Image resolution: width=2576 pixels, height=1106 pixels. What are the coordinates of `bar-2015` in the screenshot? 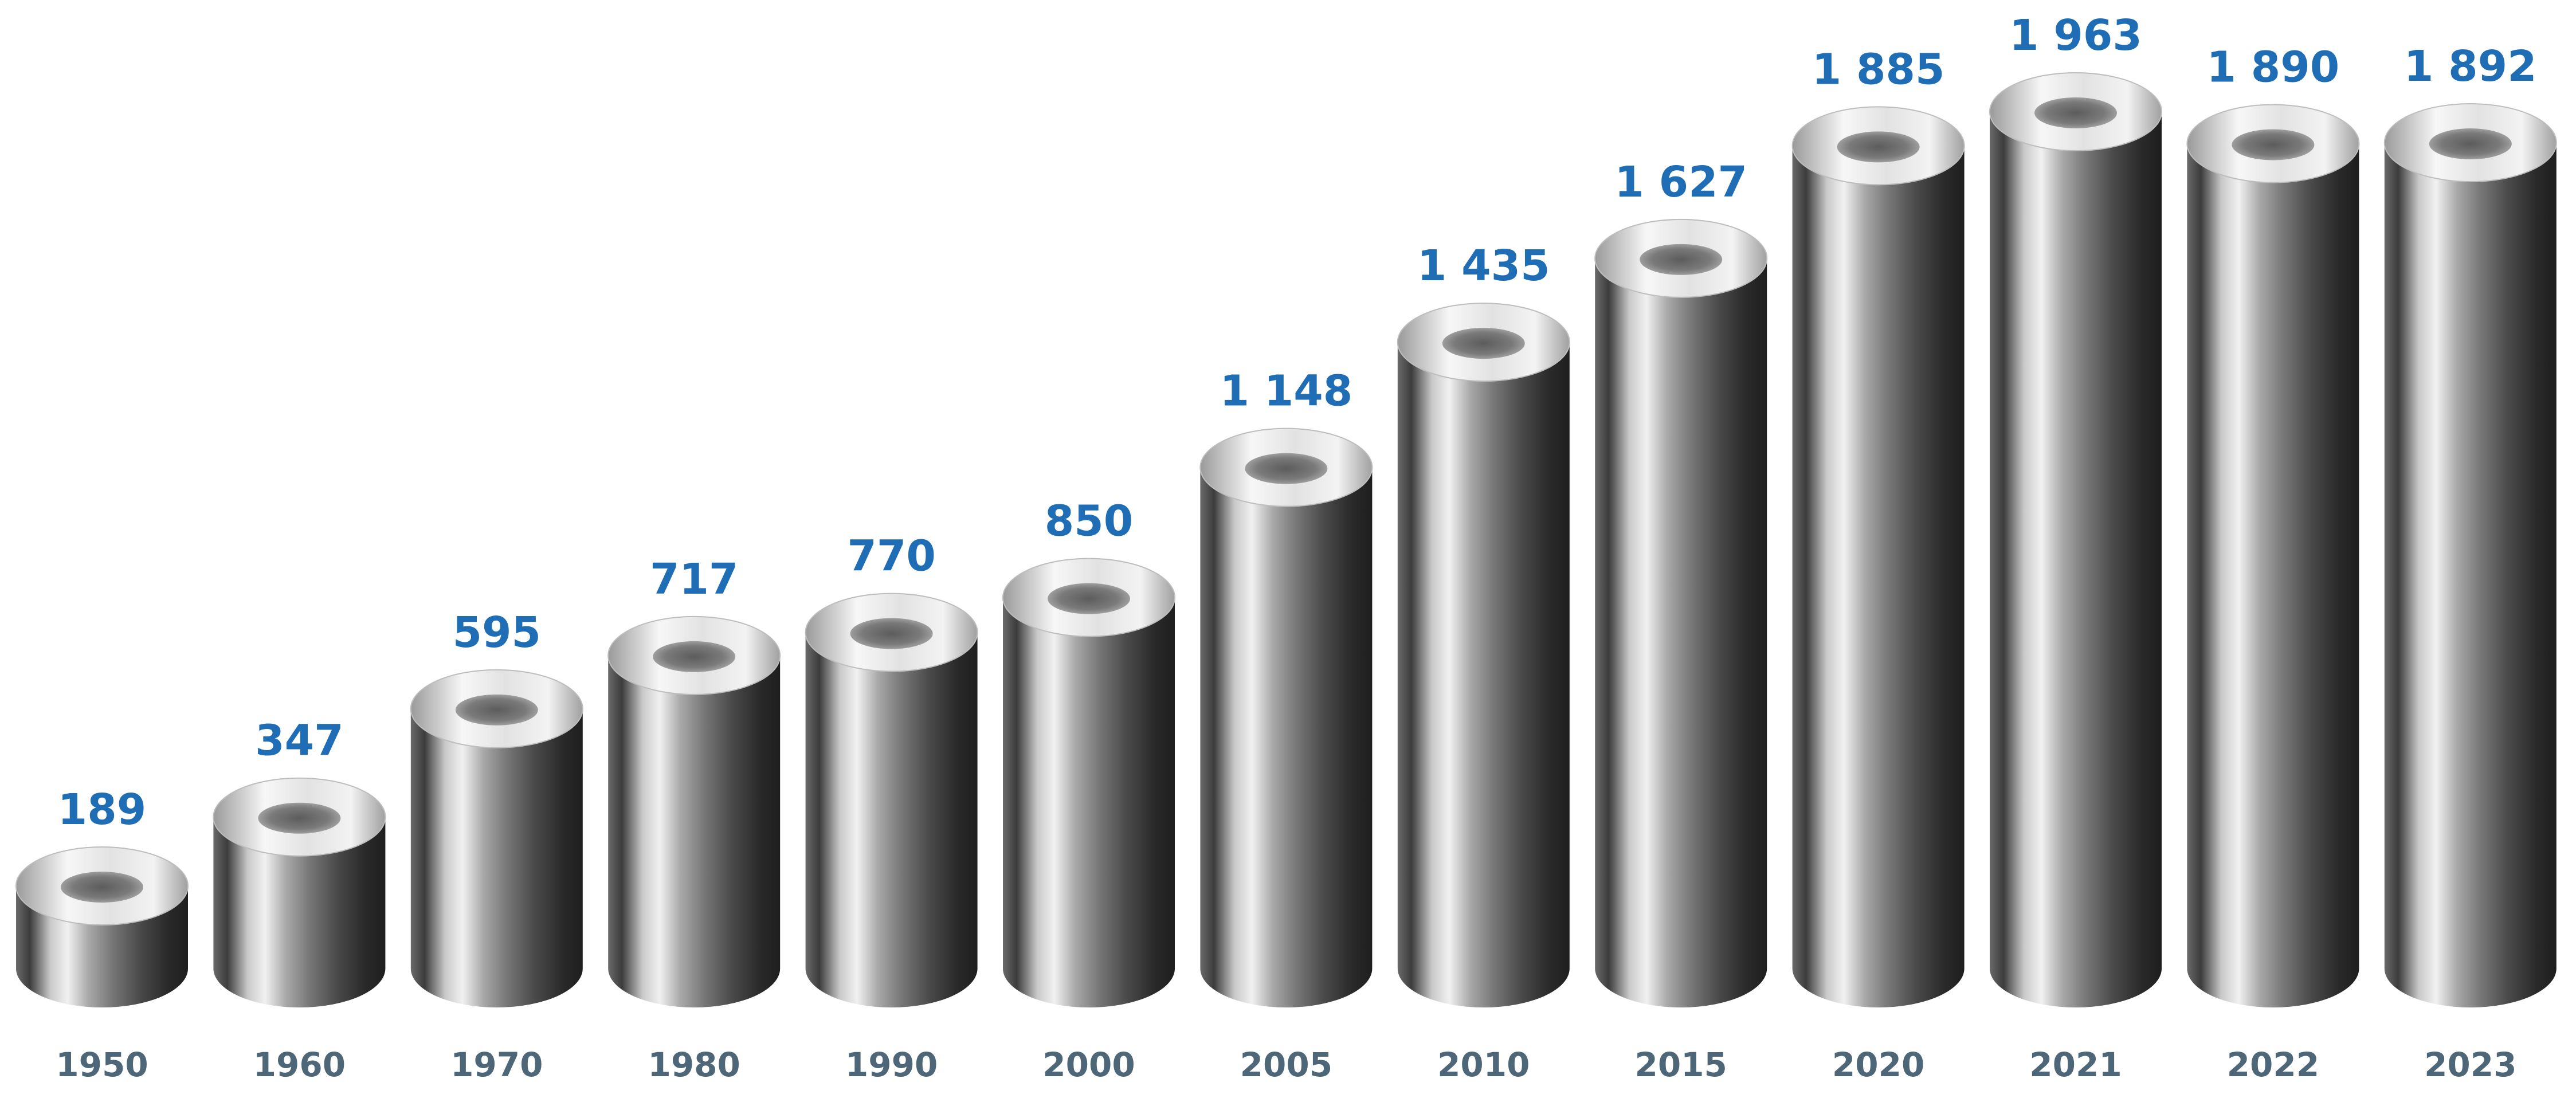 It's located at (1681, 612).